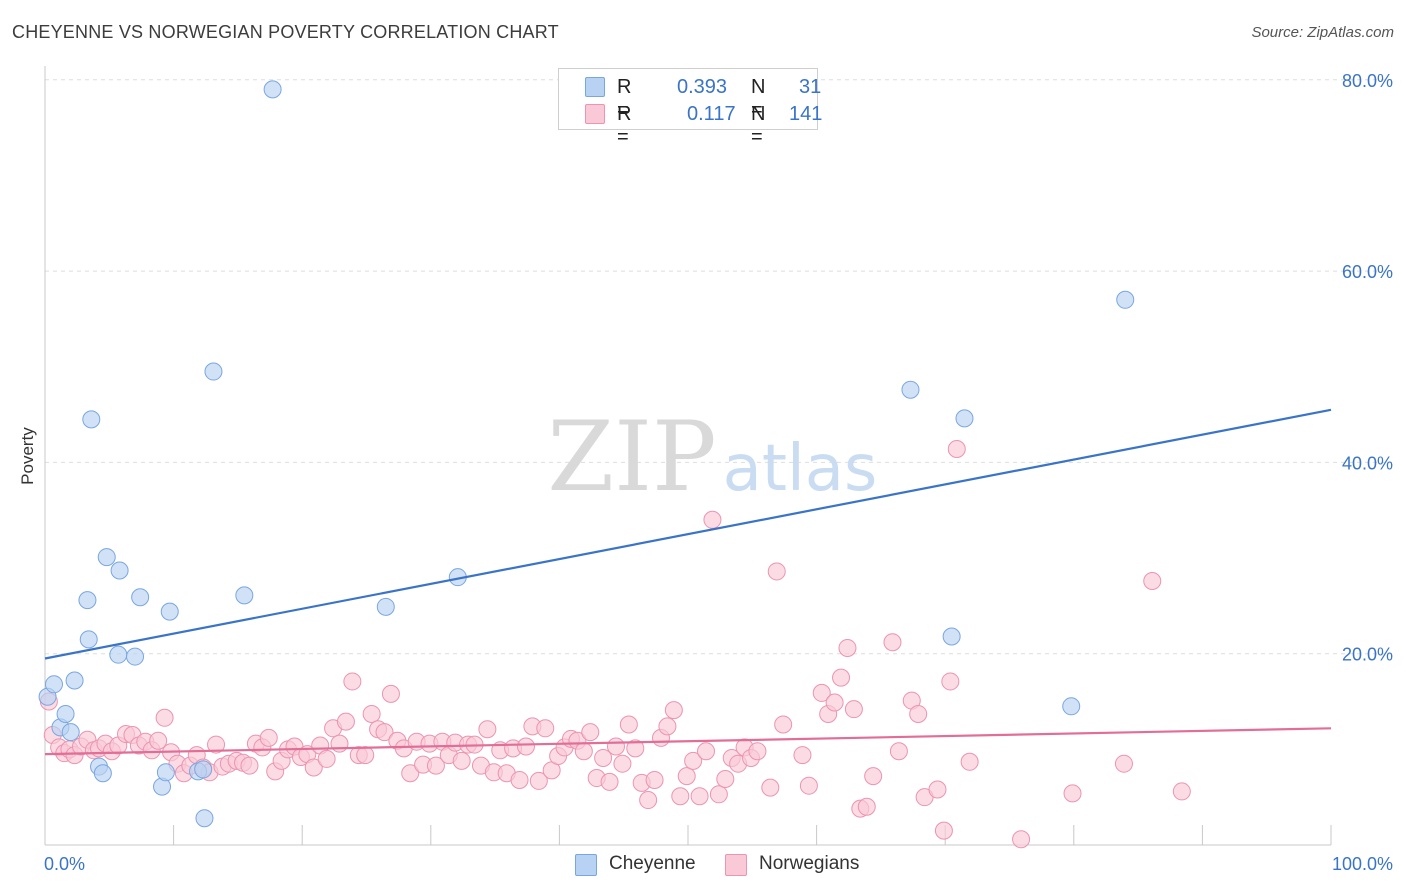  I want to click on y-tick-labels: 20.0% 40.0% 60.0% 80.0%, so click(1367, 368).